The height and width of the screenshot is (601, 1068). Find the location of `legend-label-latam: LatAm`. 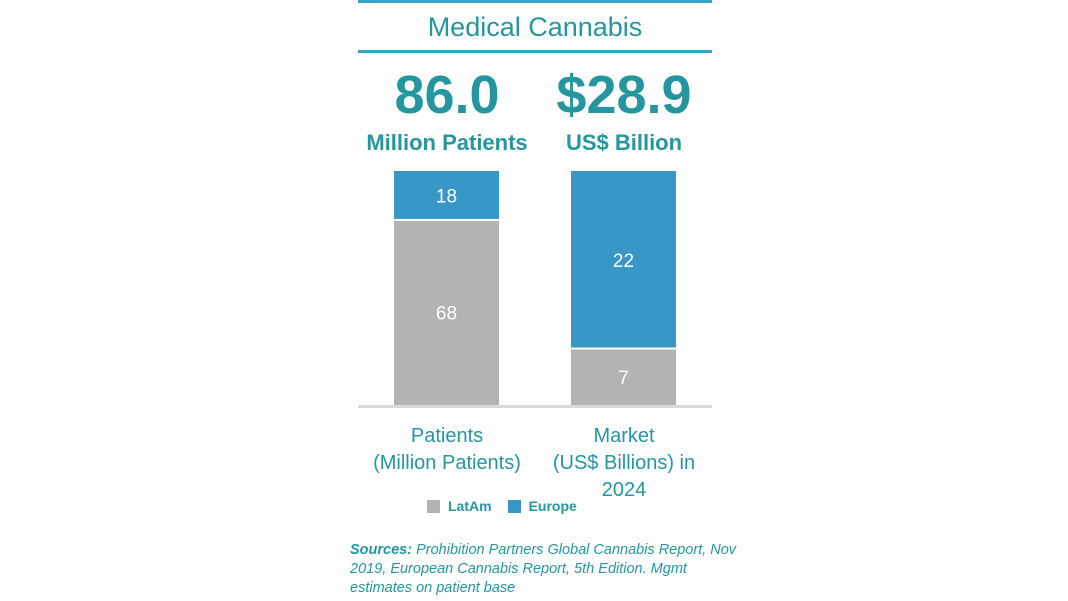

legend-label-latam: LatAm is located at coordinates (470, 506).